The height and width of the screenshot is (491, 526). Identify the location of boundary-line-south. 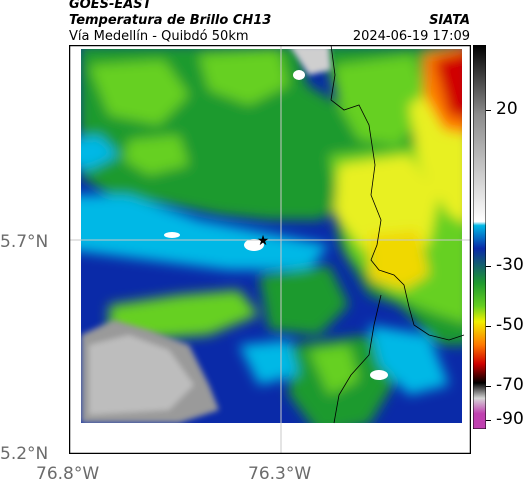
(357, 359).